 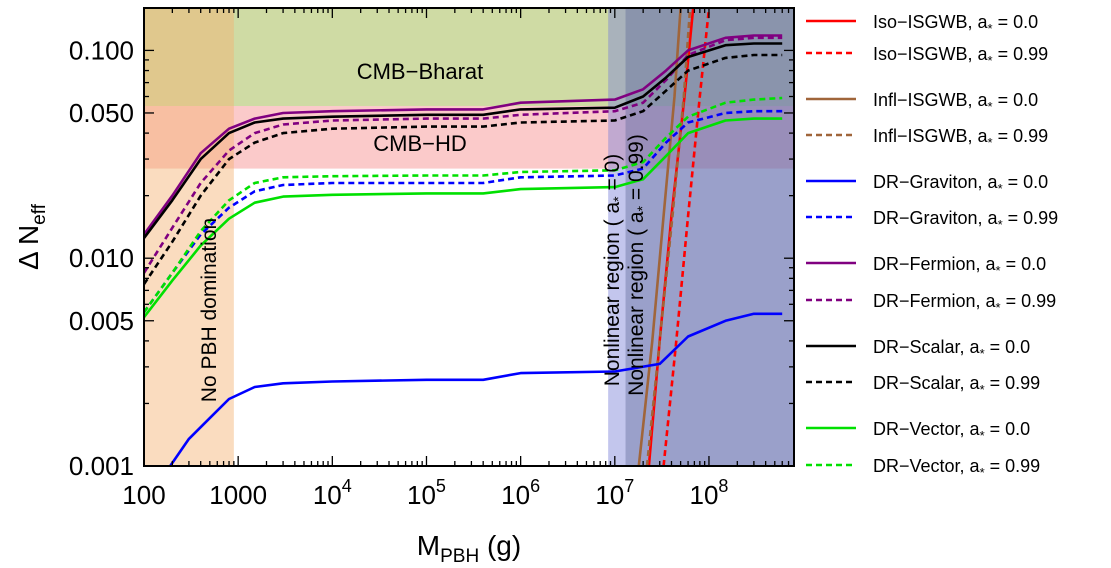 What do you see at coordinates (520, 493) in the screenshot?
I see `x-tick-label: 10⁶` at bounding box center [520, 493].